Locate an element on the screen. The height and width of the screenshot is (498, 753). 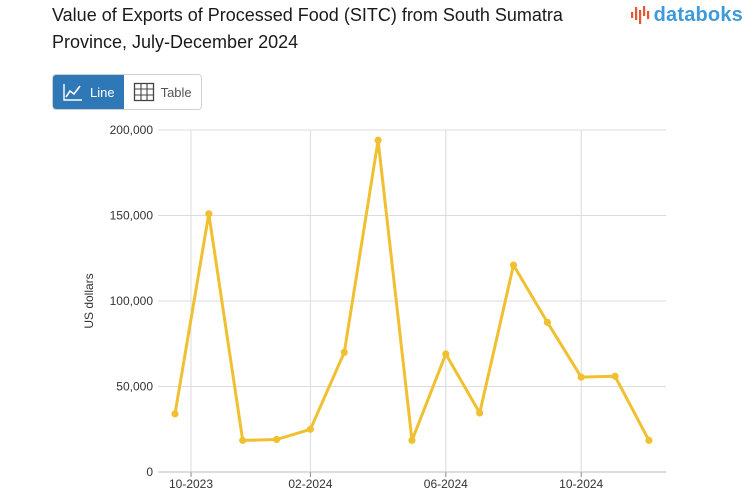
line-chart-icon is located at coordinates (72, 92).